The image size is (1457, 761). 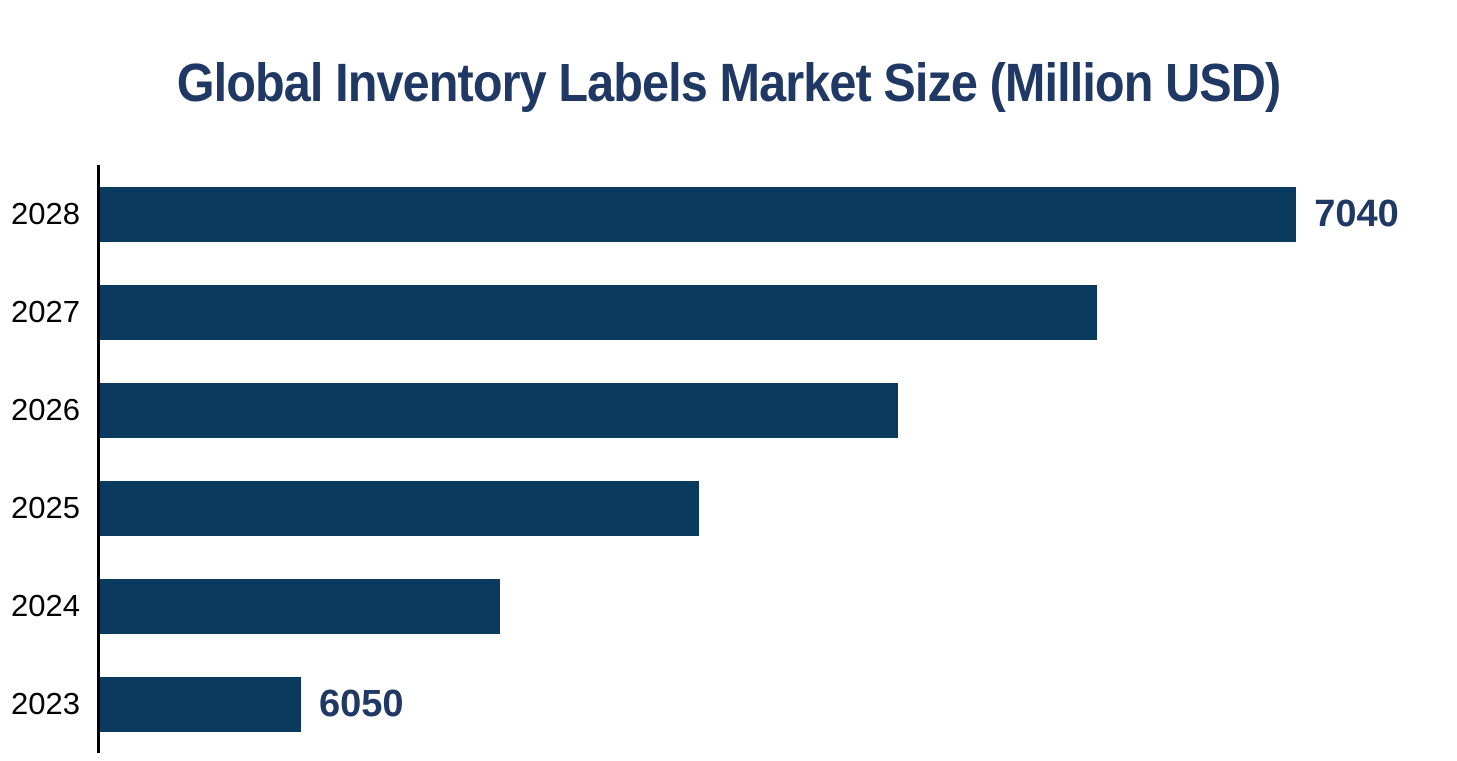 What do you see at coordinates (45, 213) in the screenshot?
I see `category-label: 2028` at bounding box center [45, 213].